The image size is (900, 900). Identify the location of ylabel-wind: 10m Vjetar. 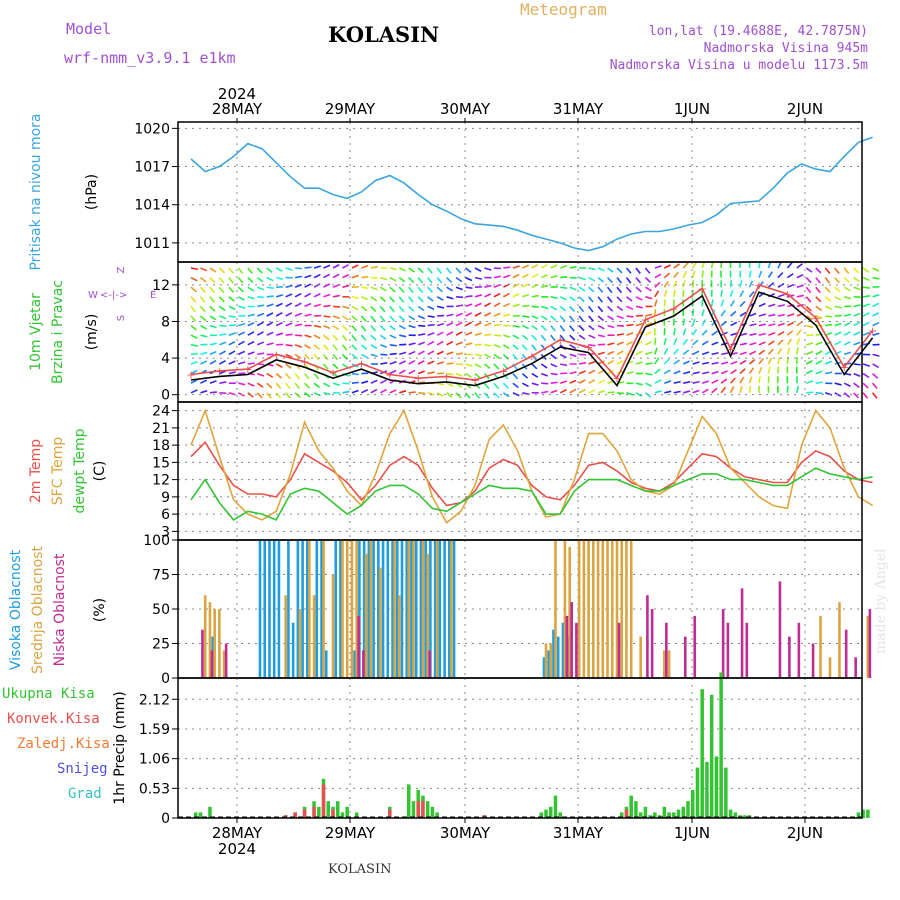
(36, 332).